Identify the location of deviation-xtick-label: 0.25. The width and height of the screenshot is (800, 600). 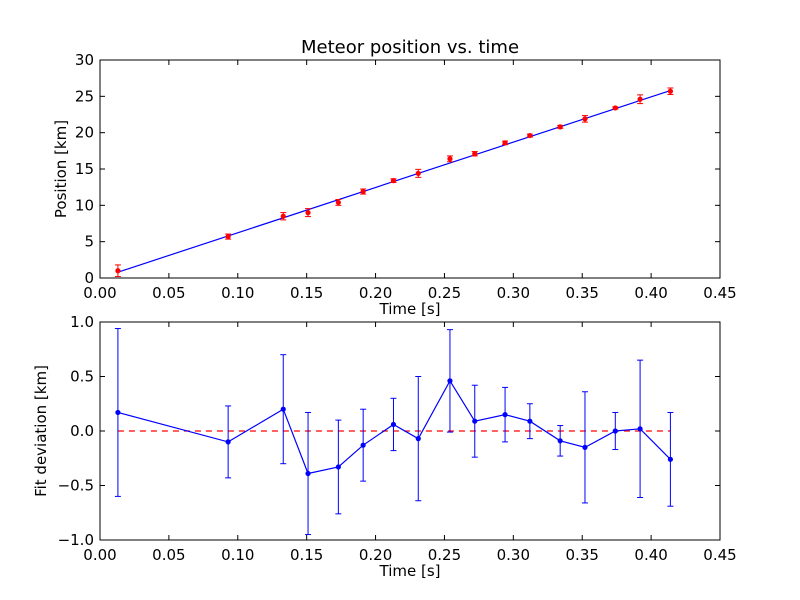
(444, 555).